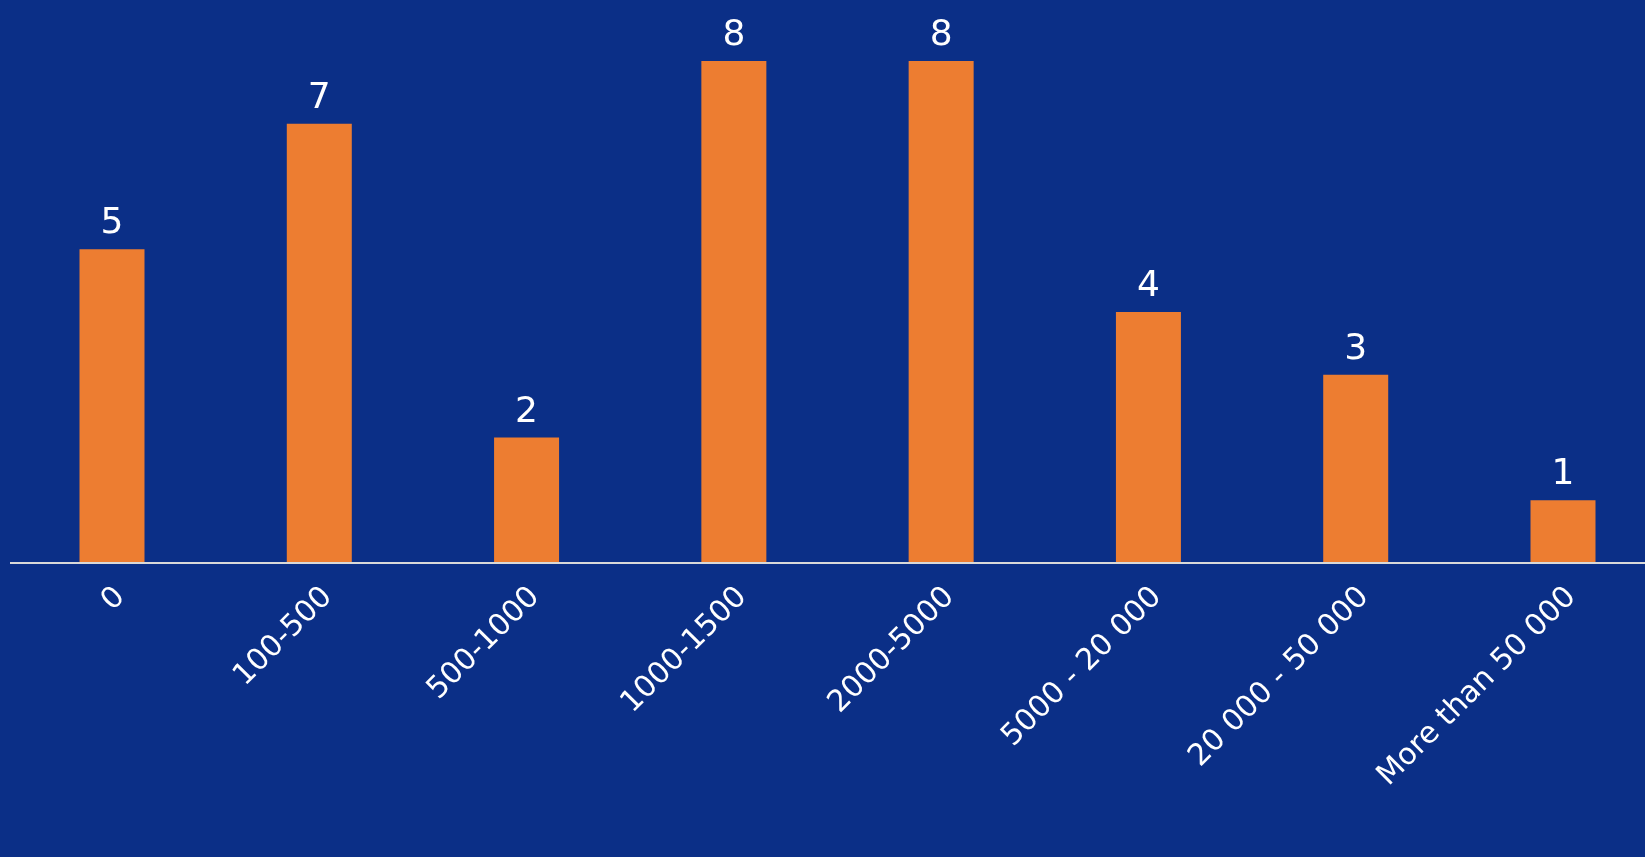 The height and width of the screenshot is (857, 1645). What do you see at coordinates (319, 95) in the screenshot?
I see `data-label: 7` at bounding box center [319, 95].